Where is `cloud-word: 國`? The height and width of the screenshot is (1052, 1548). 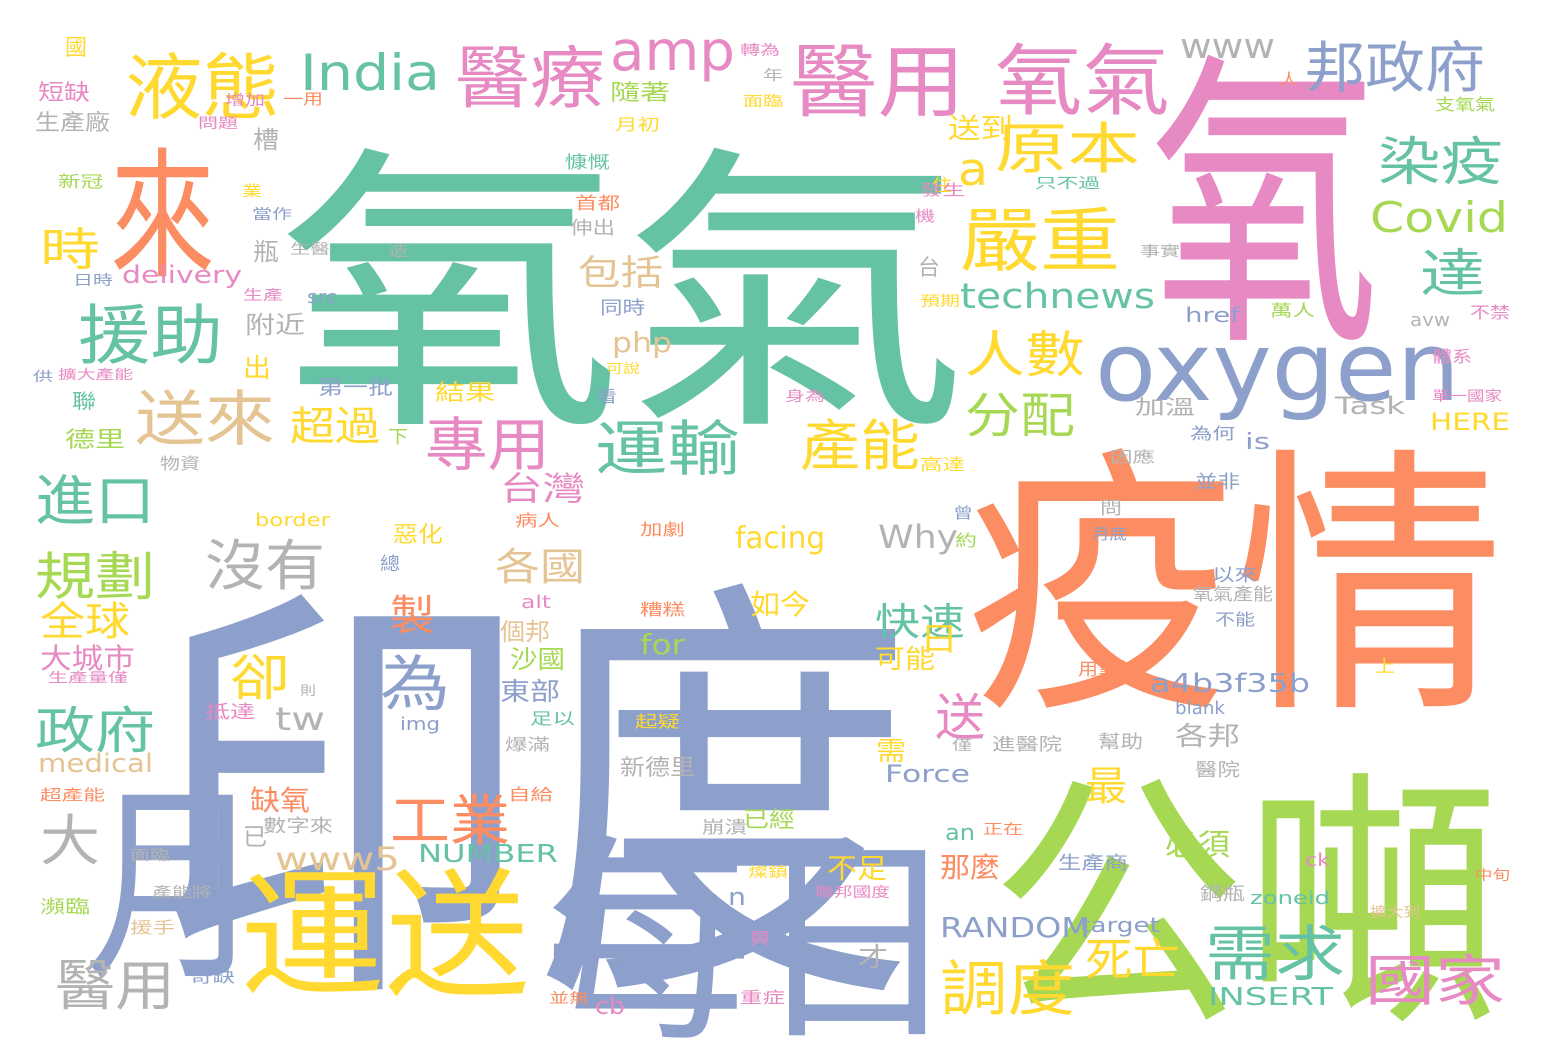 cloud-word: 國 is located at coordinates (76, 48).